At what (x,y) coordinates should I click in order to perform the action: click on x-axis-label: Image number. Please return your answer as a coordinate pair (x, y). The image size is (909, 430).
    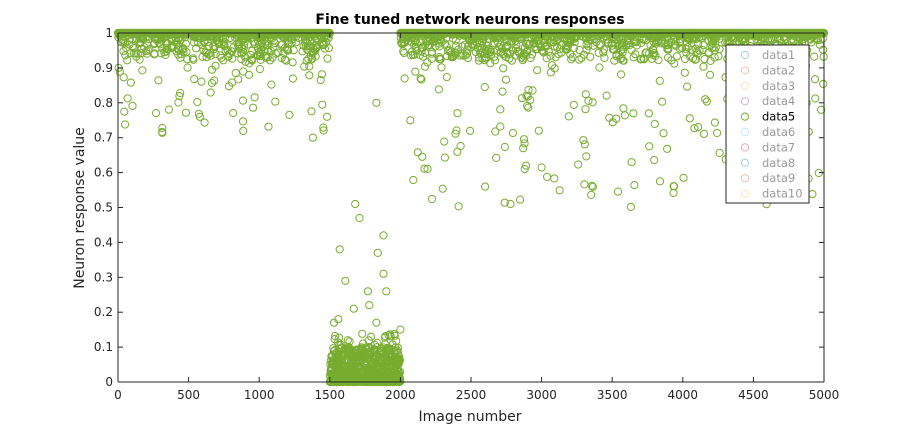
    Looking at the image, I should click on (470, 417).